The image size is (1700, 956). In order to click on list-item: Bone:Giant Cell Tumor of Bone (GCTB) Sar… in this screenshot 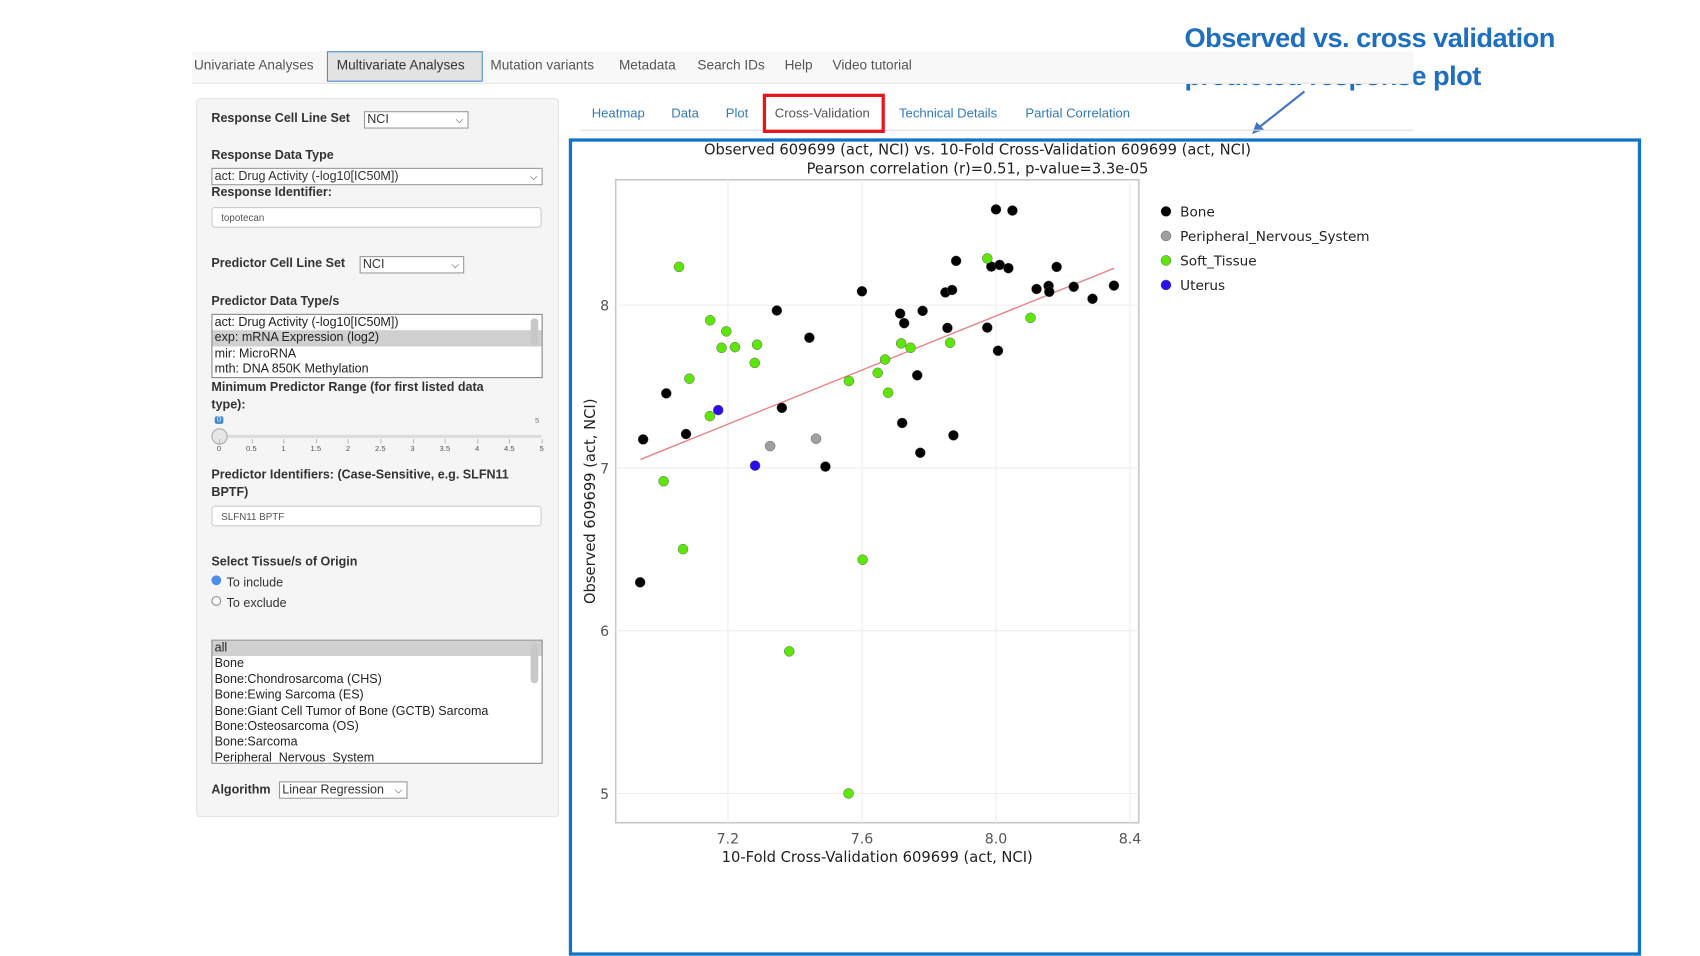, I will do `click(351, 711)`.